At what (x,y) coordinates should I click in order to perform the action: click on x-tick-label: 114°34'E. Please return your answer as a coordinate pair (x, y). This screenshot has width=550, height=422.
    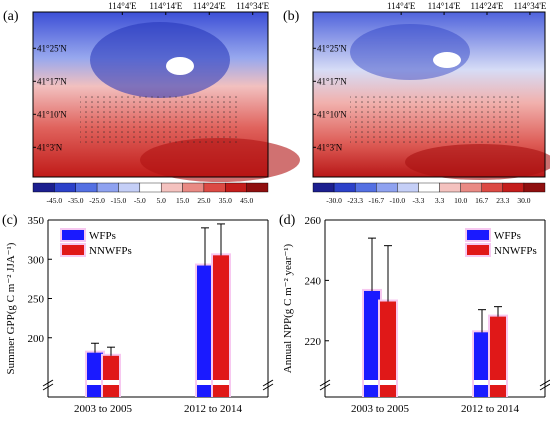
    Looking at the image, I should click on (529, 6).